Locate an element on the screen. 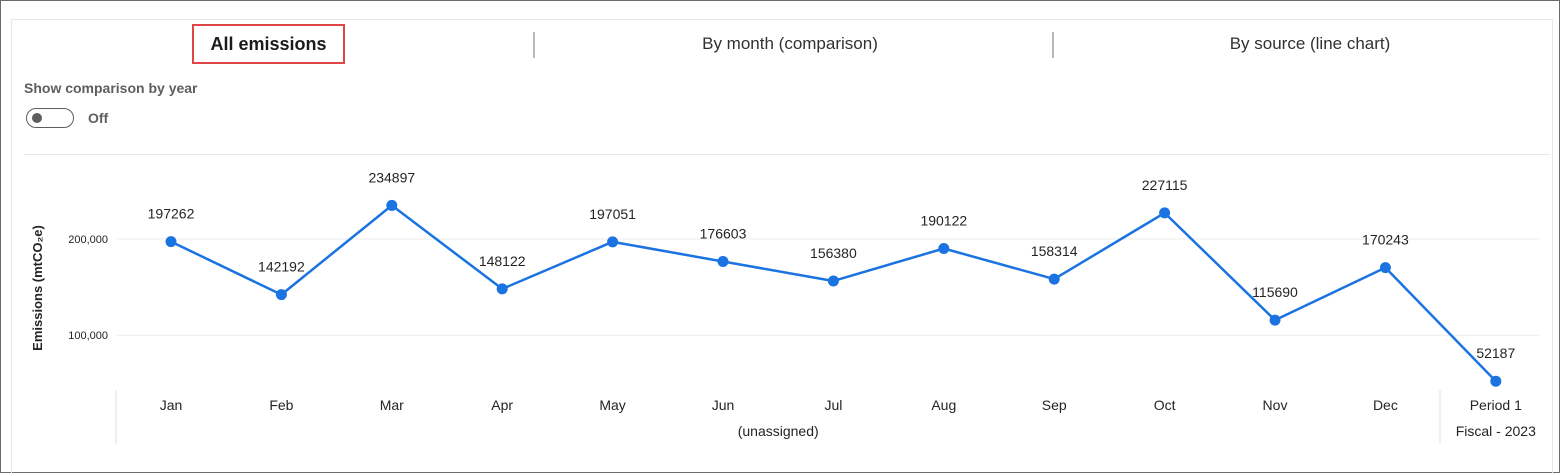 The height and width of the screenshot is (473, 1560). x-tick-label: Jul is located at coordinates (833, 405).